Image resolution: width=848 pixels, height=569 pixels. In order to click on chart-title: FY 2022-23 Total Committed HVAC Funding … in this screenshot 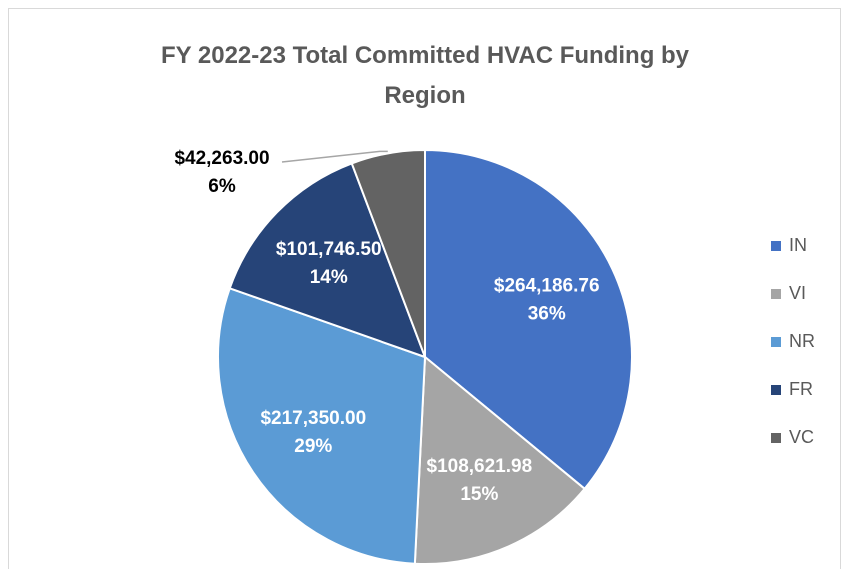, I will do `click(425, 75)`.